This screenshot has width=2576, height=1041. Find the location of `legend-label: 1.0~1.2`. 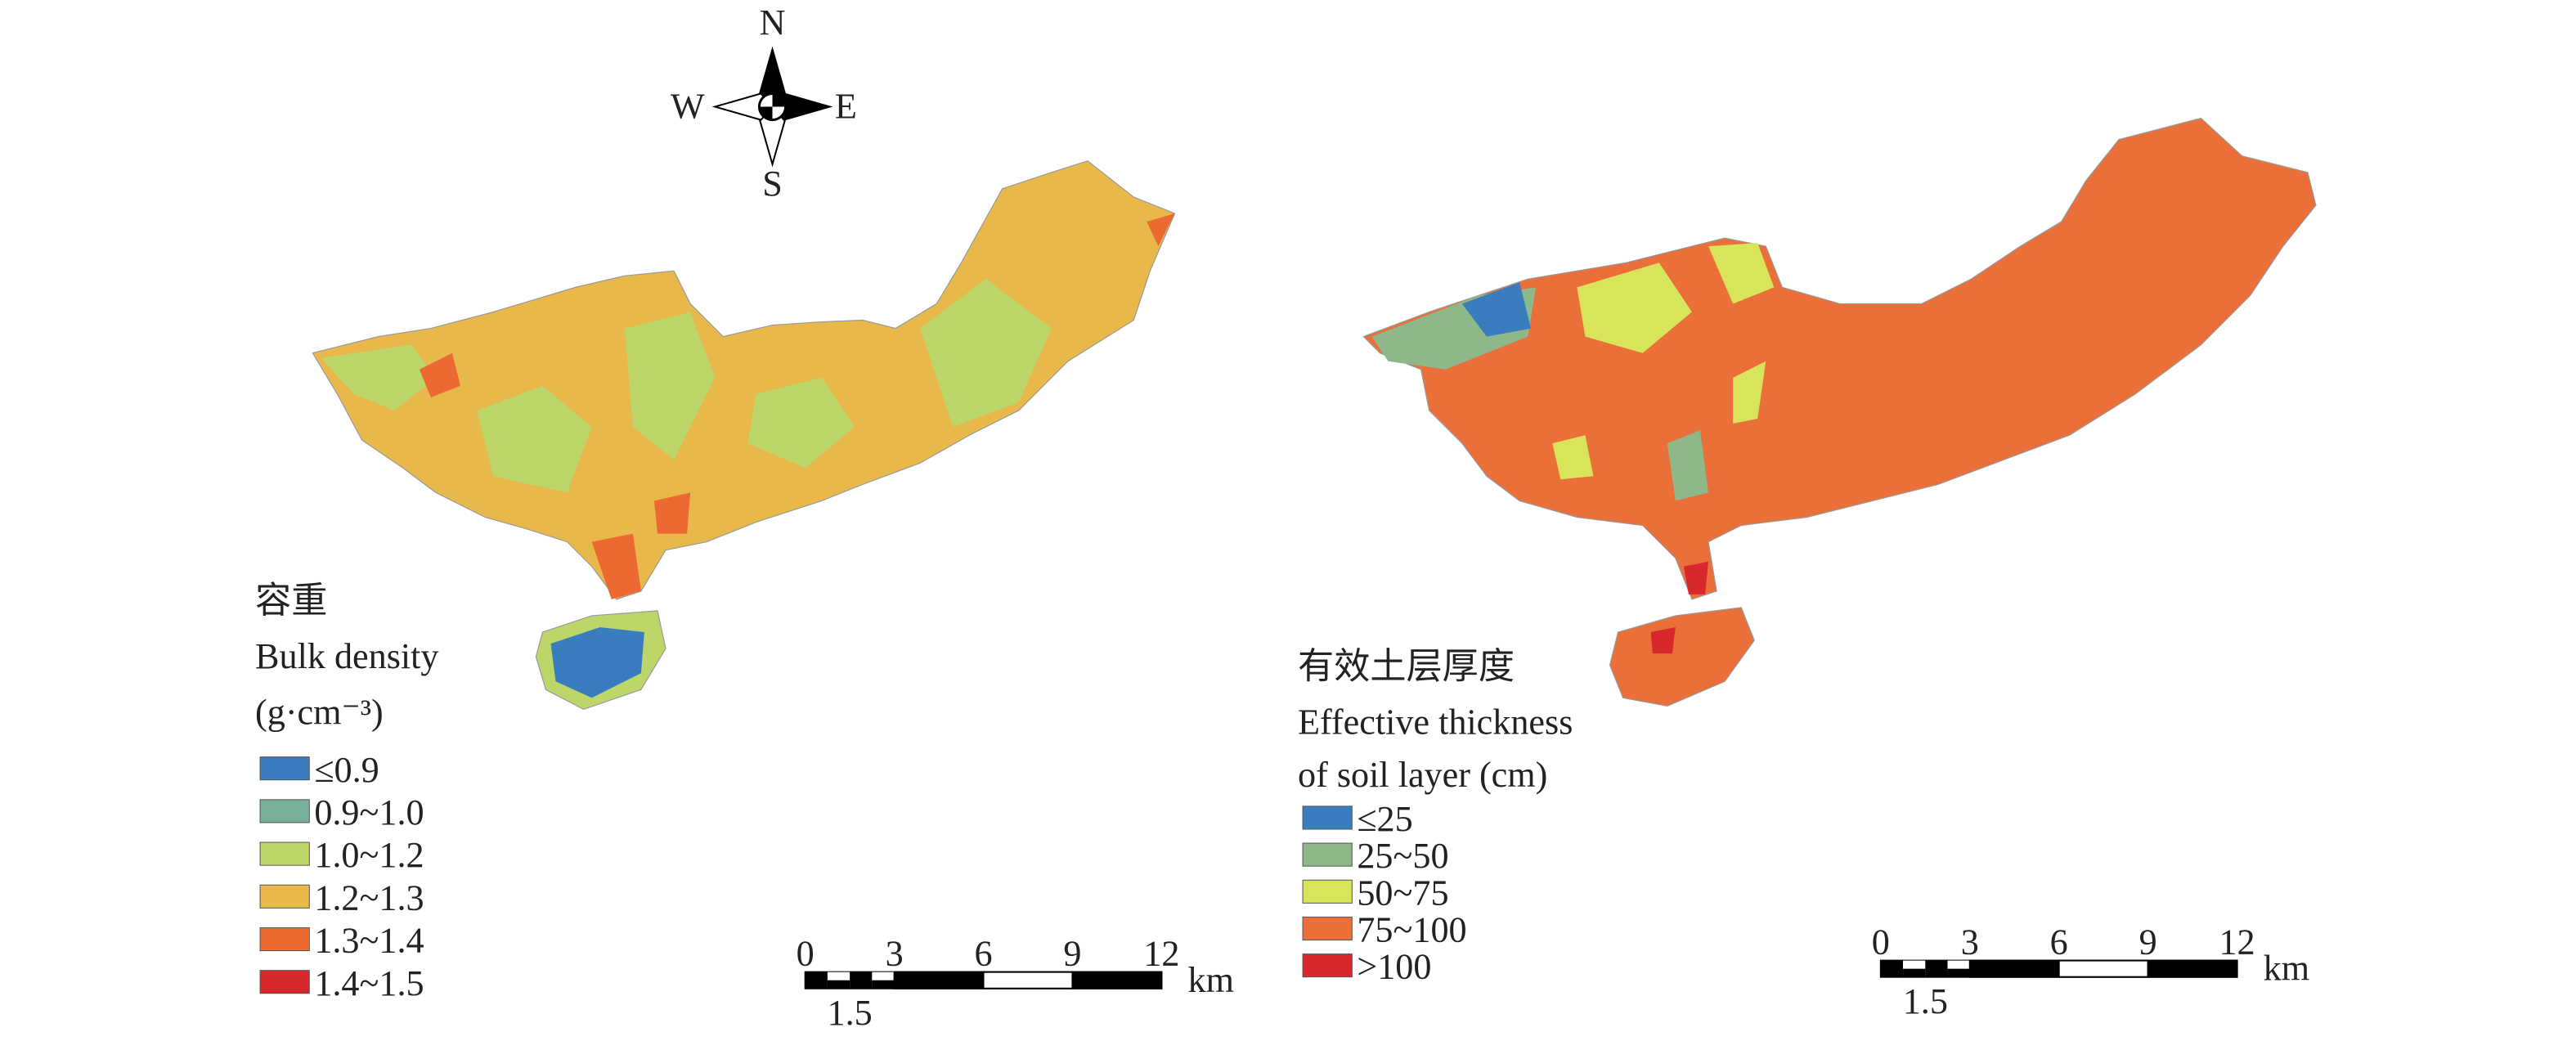

legend-label: 1.0~1.2 is located at coordinates (369, 855).